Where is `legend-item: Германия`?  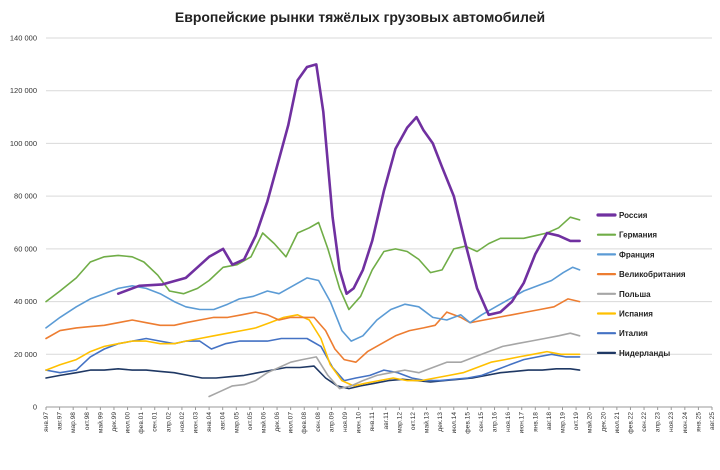
legend-item: Германия is located at coordinates (638, 235).